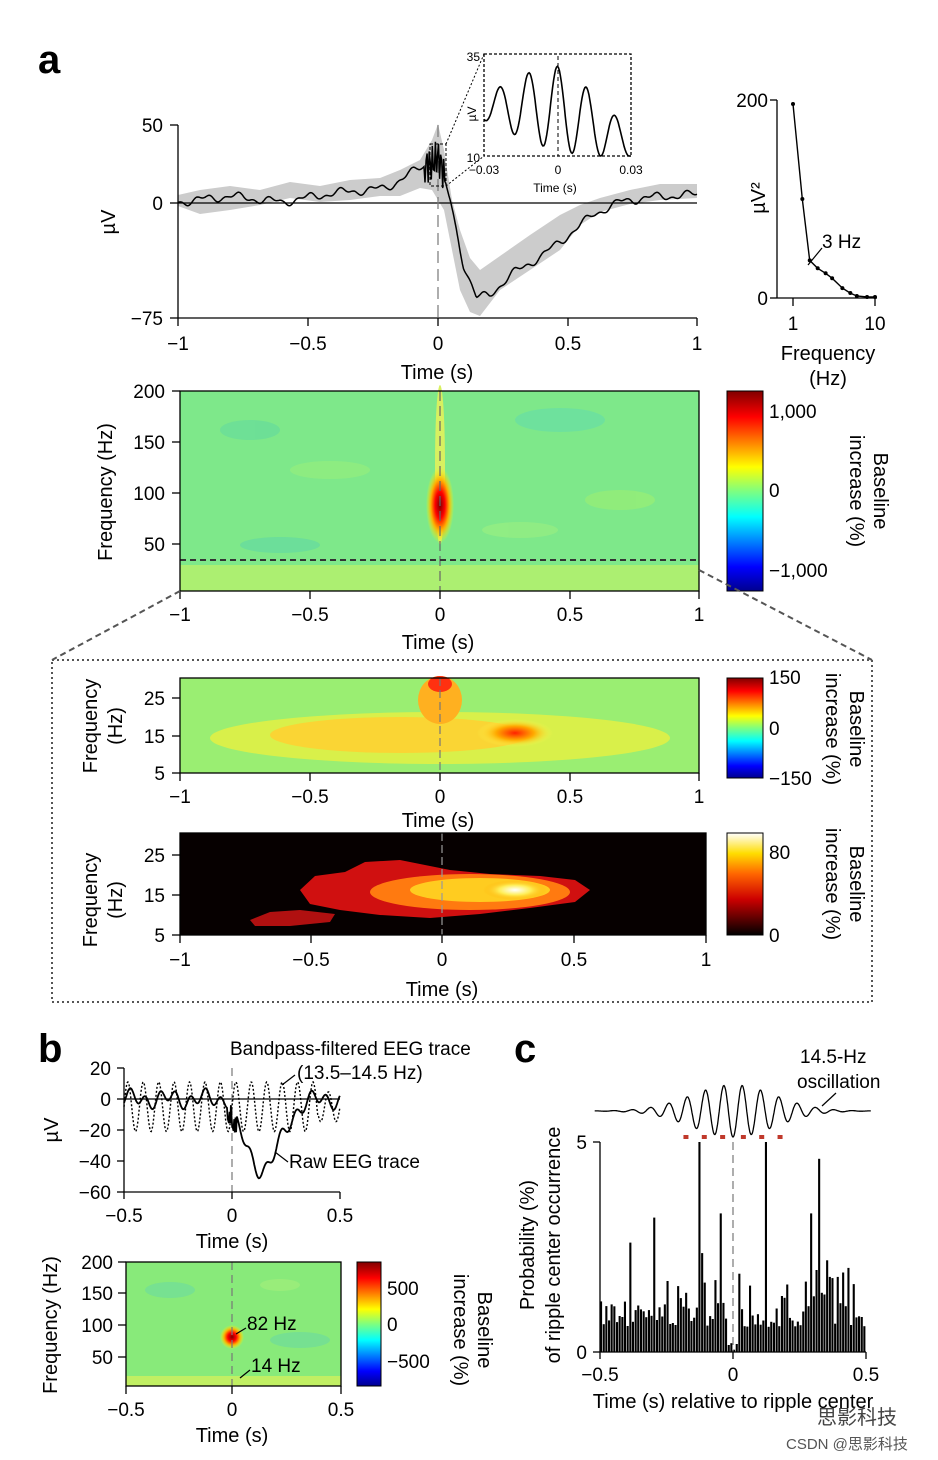  What do you see at coordinates (437, 480) in the screenshot?
I see `a-tf-full-texture` at bounding box center [437, 480].